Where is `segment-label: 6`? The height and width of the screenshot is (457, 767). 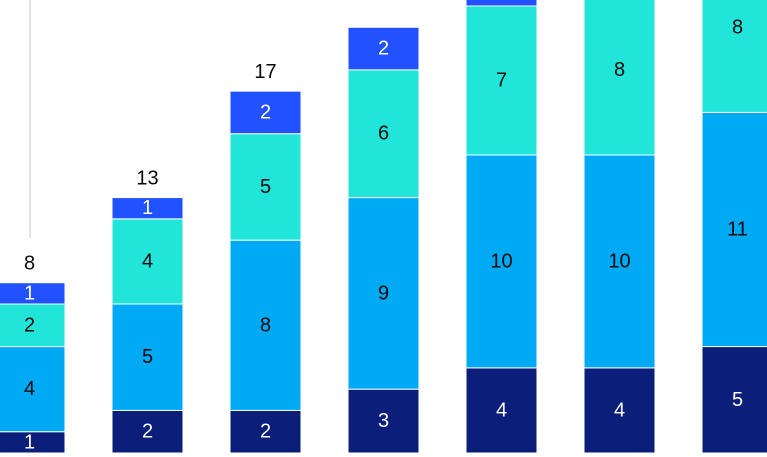
segment-label: 6 is located at coordinates (383, 134).